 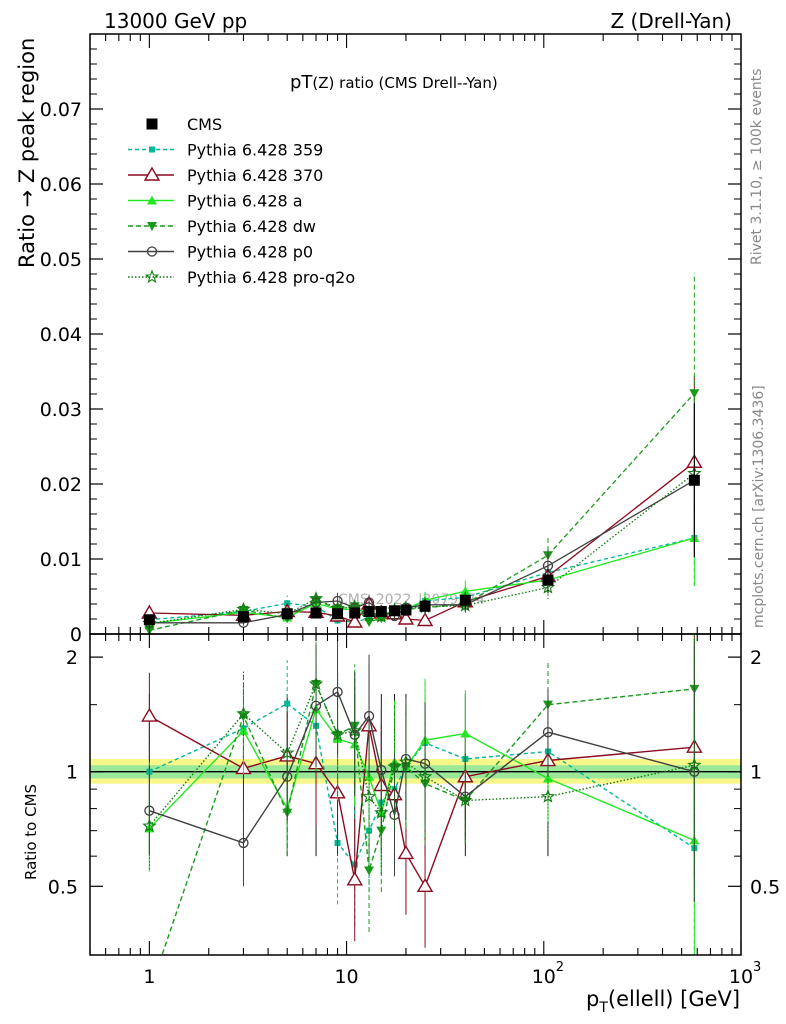 What do you see at coordinates (63, 887) in the screenshot?
I see `ratio-y-tick-label: 0.5` at bounding box center [63, 887].